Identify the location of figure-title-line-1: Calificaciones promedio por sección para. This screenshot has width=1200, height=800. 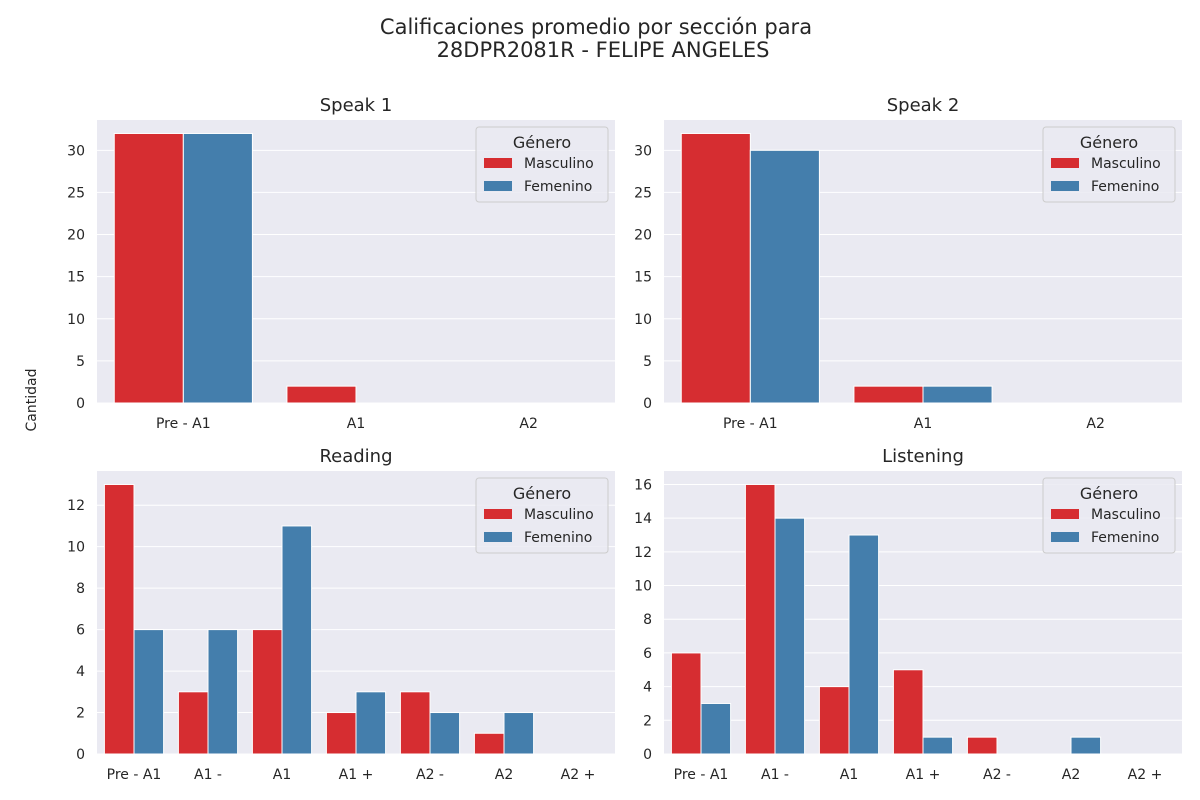
(596, 27).